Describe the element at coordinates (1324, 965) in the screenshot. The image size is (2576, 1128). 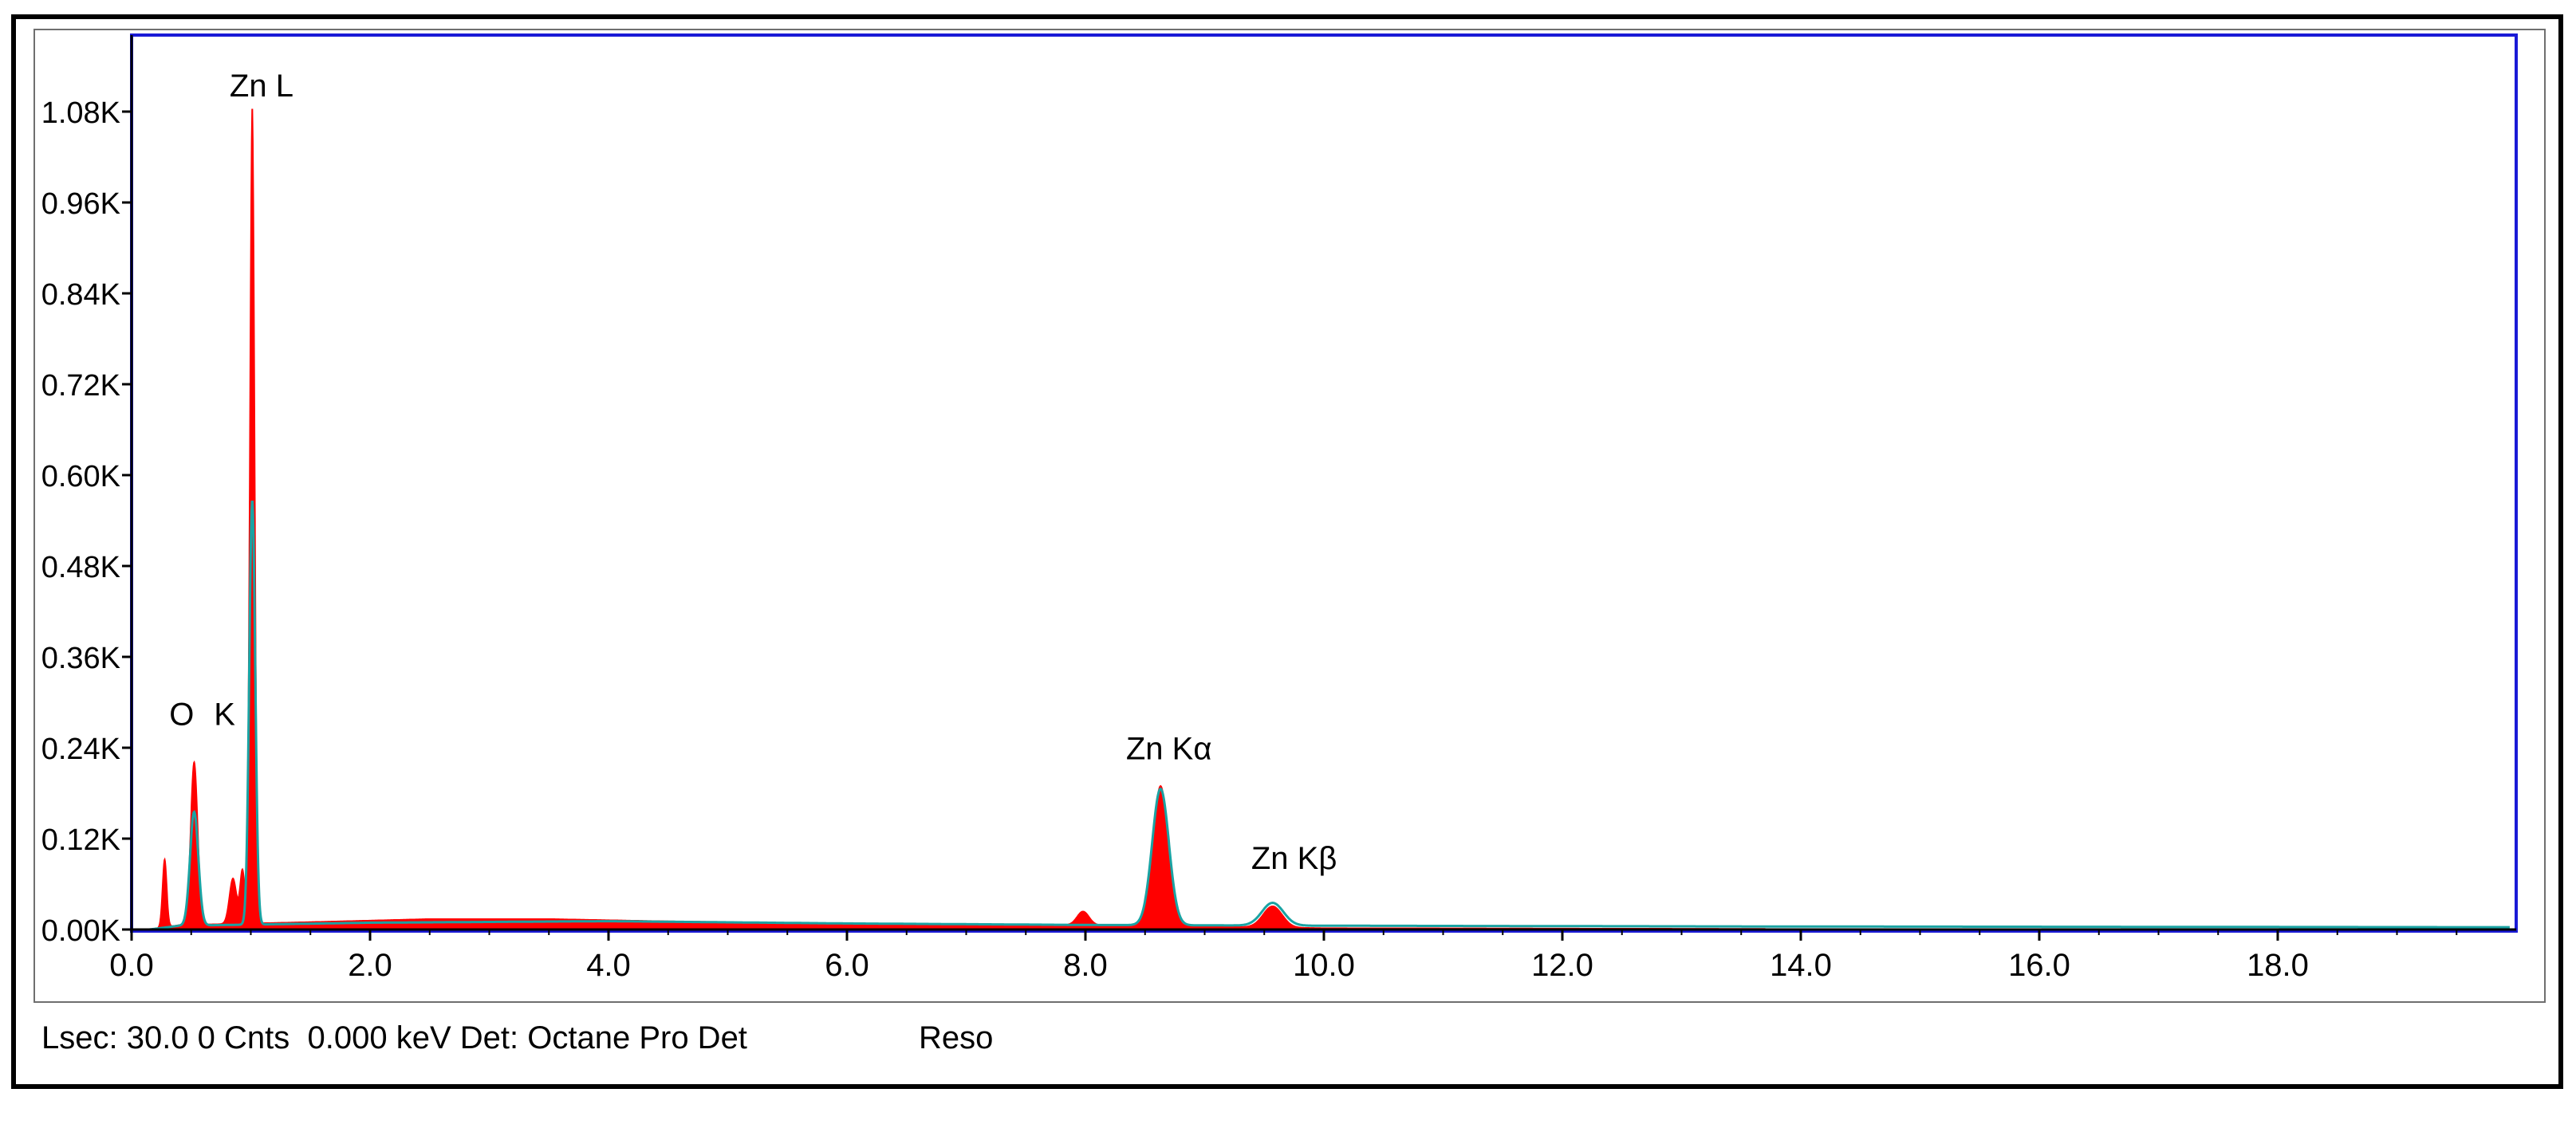
I see `x-tick-label-5: 10.0` at that location.